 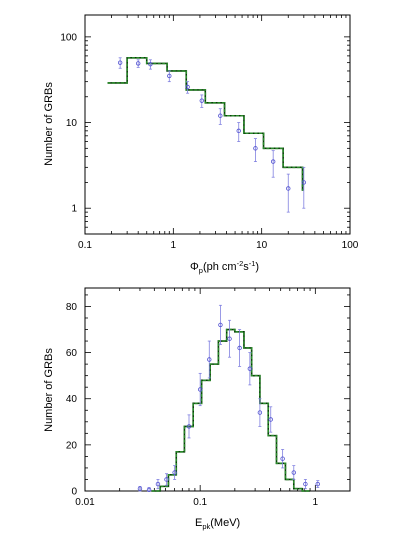 I want to click on x-tick-label-bottom: 0.1, so click(x=200, y=502).